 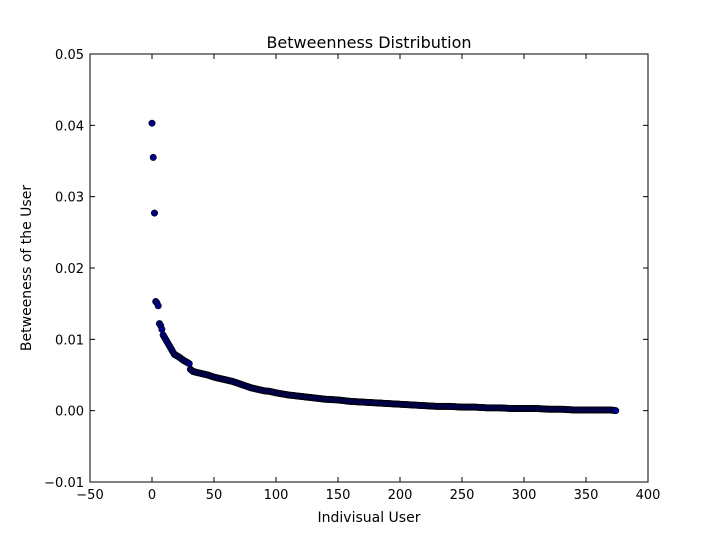 What do you see at coordinates (69, 126) in the screenshot?
I see `y-tick-label: 0.04` at bounding box center [69, 126].